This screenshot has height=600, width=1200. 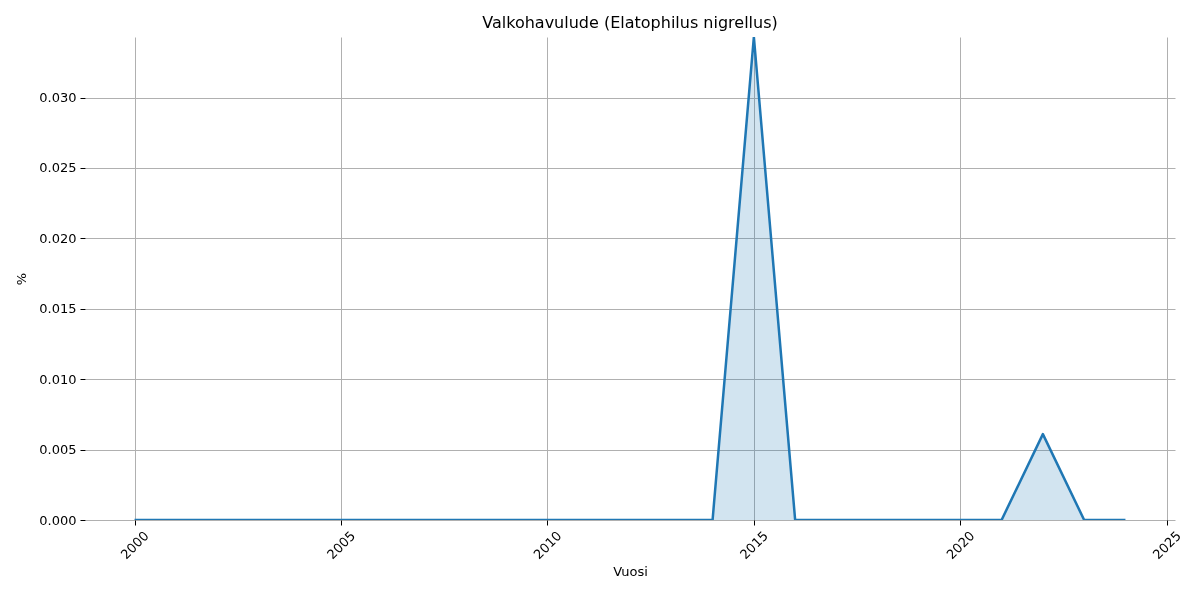 What do you see at coordinates (630, 22) in the screenshot?
I see `chart-title: Valkohavulude (Elatophilus nigrellus)` at bounding box center [630, 22].